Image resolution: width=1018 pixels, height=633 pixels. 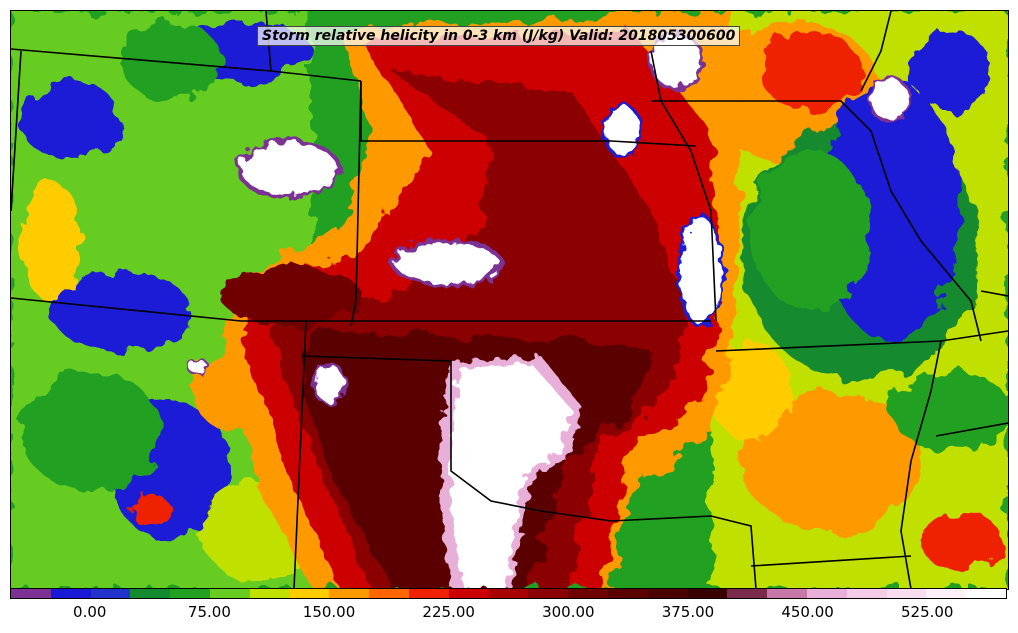 What do you see at coordinates (701, 271) in the screenshot?
I see `max-white-ks-ne` at bounding box center [701, 271].